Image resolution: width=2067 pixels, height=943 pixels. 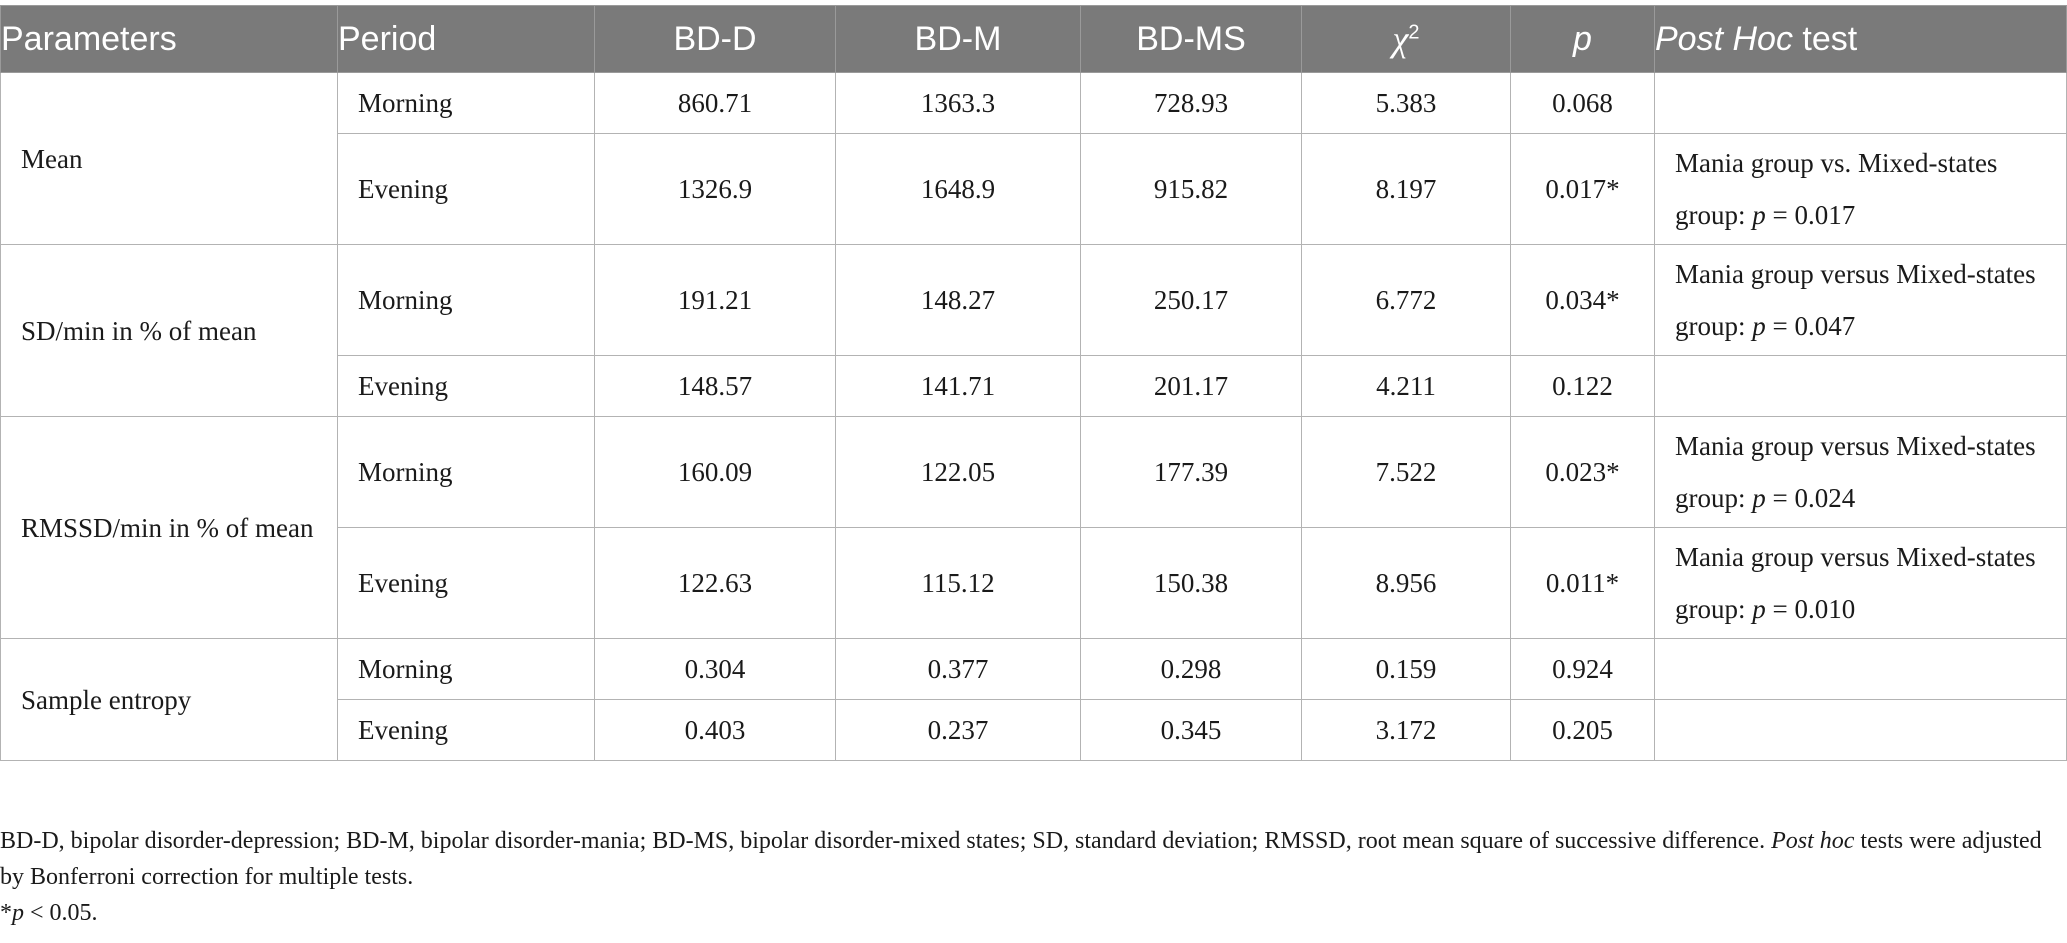 I want to click on header-chi-square: χ2, so click(x=1406, y=39).